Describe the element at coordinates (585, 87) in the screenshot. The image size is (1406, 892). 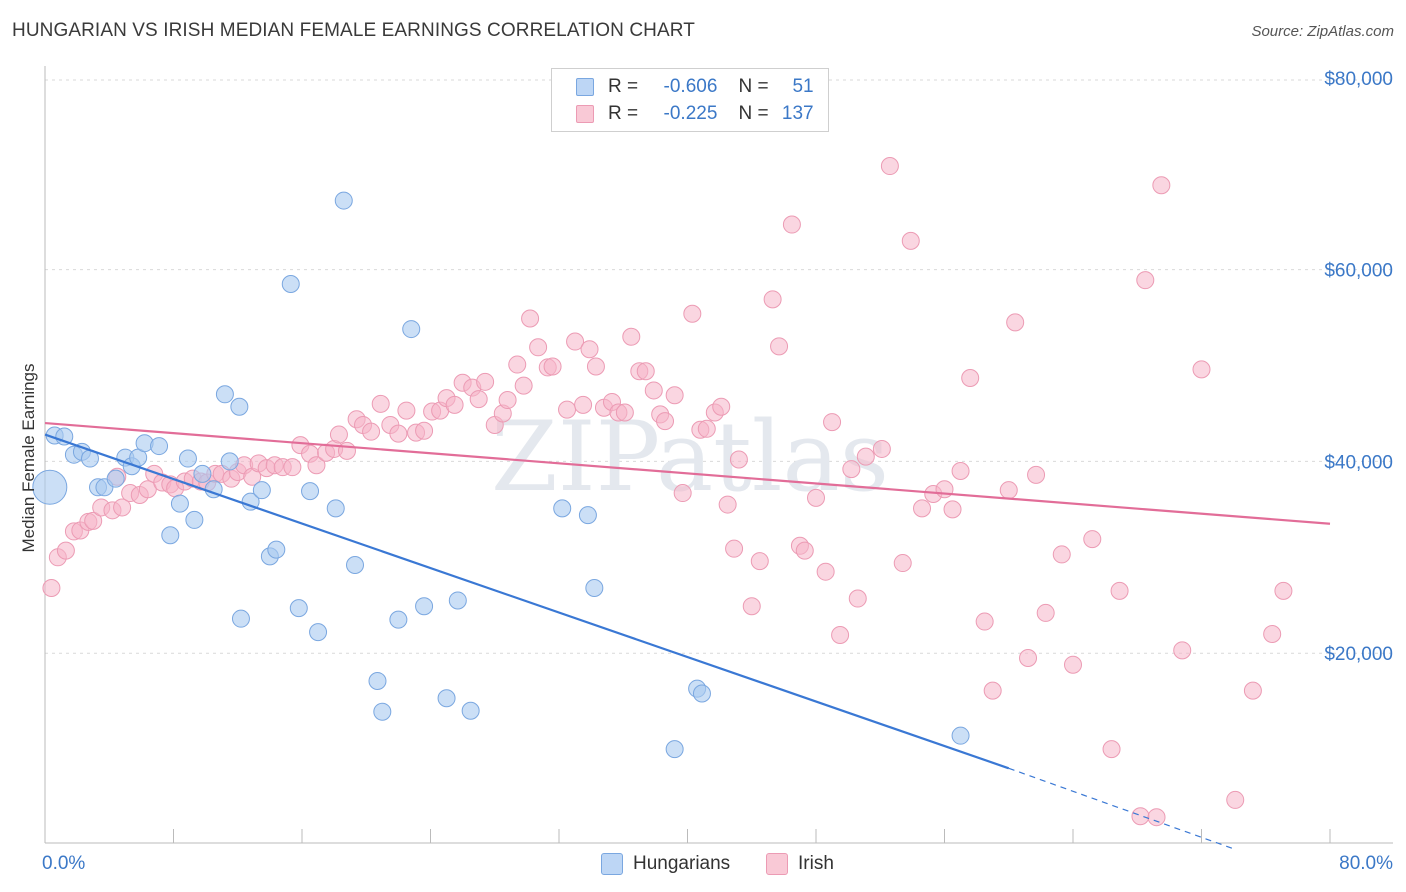
I see `hungarians-swatch` at that location.